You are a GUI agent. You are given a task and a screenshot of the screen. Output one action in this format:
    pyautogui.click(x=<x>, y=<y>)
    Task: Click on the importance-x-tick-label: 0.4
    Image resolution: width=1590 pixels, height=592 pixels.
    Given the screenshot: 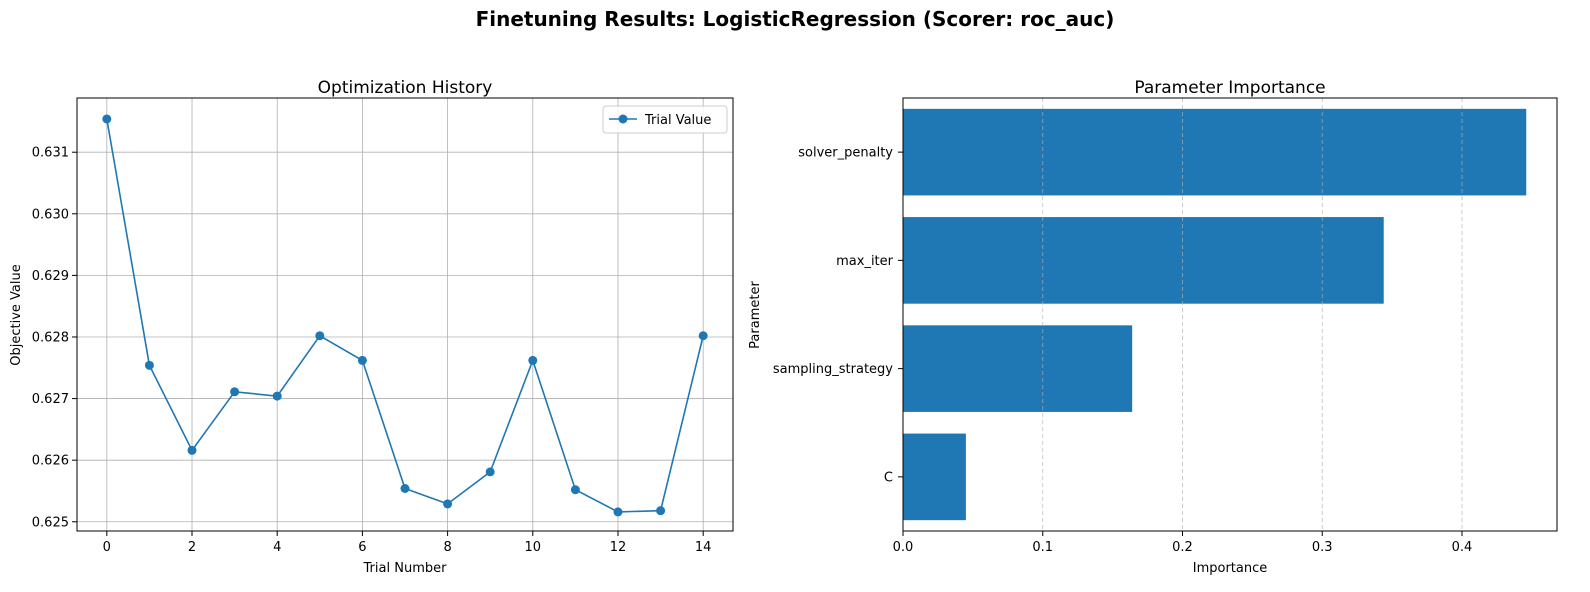 What is the action you would take?
    pyautogui.click(x=1462, y=547)
    